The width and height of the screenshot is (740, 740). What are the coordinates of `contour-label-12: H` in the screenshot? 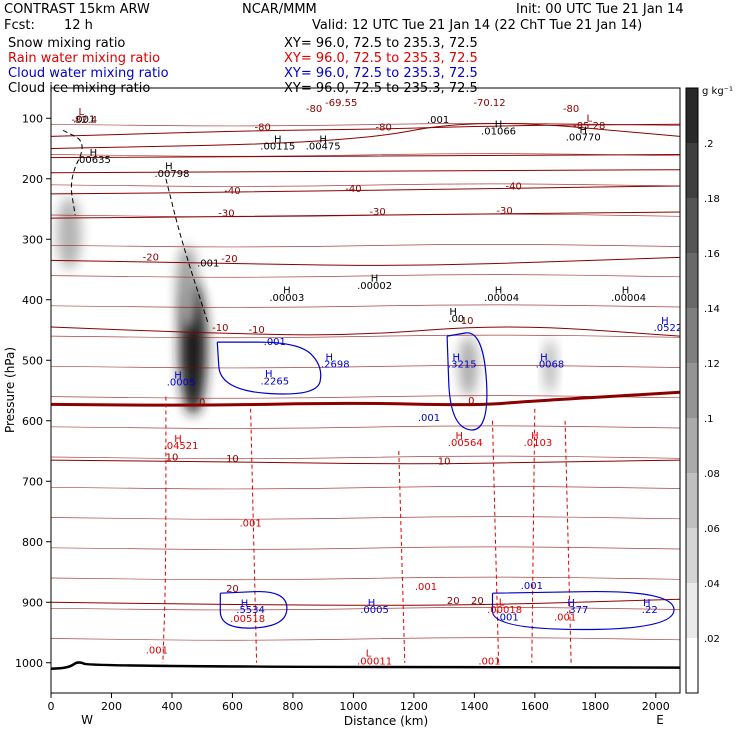 It's located at (499, 124).